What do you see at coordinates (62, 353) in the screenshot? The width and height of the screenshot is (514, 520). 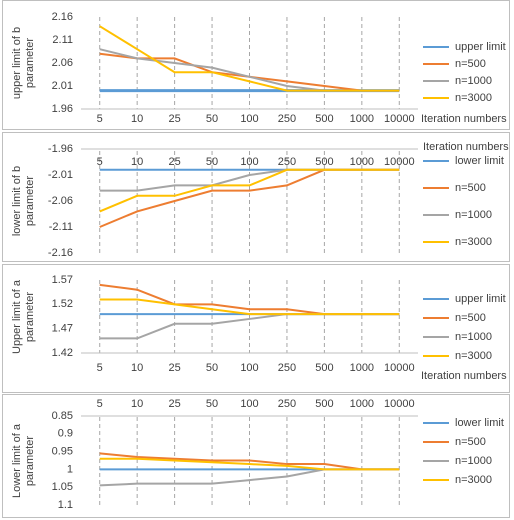 I see `y-tick-label: 1.42` at bounding box center [62, 353].